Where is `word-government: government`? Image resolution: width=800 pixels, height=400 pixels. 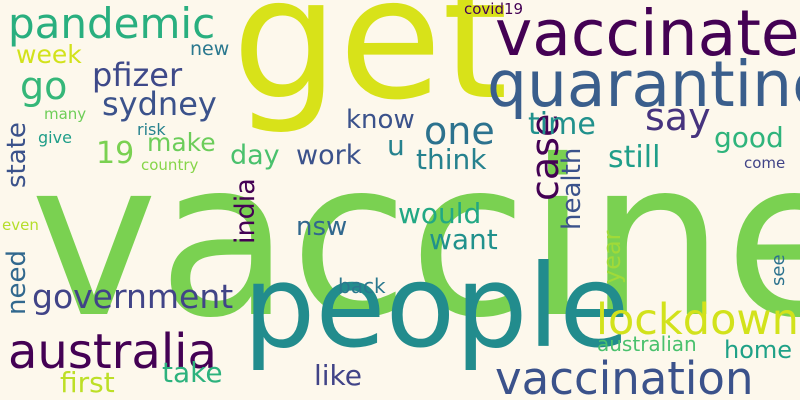 word-government: government is located at coordinates (133, 296).